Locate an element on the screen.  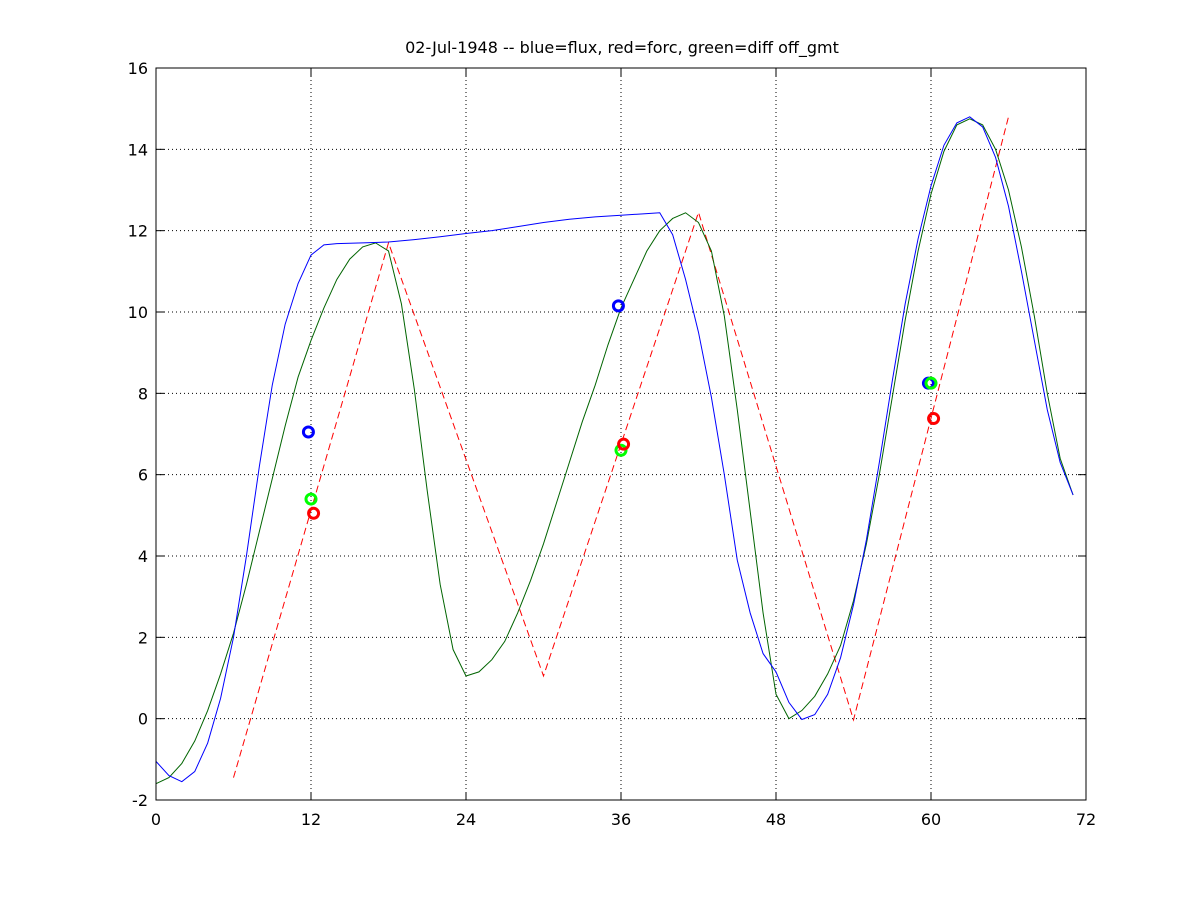
marker-layer is located at coordinates (621, 409).